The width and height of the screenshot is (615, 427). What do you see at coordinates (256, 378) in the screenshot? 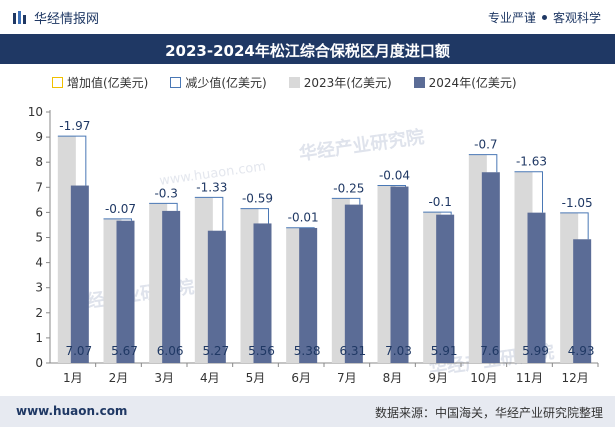
I see `x-tick-label: 5月` at bounding box center [256, 378].